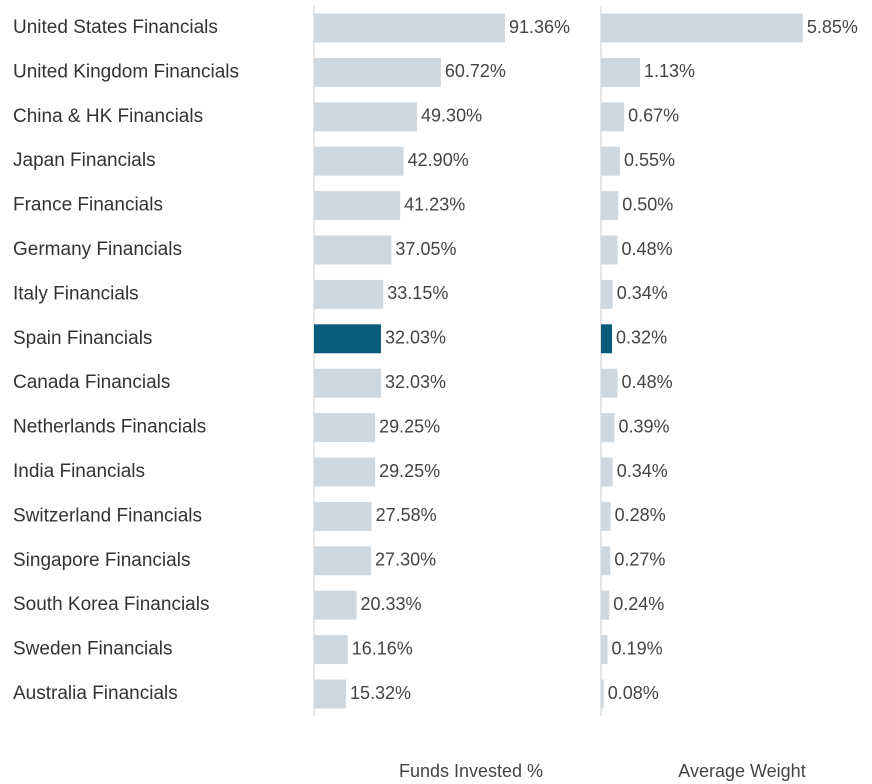 The width and height of the screenshot is (872, 784). Describe the element at coordinates (669, 71) in the screenshot. I see `value-label: 1.13%` at that location.